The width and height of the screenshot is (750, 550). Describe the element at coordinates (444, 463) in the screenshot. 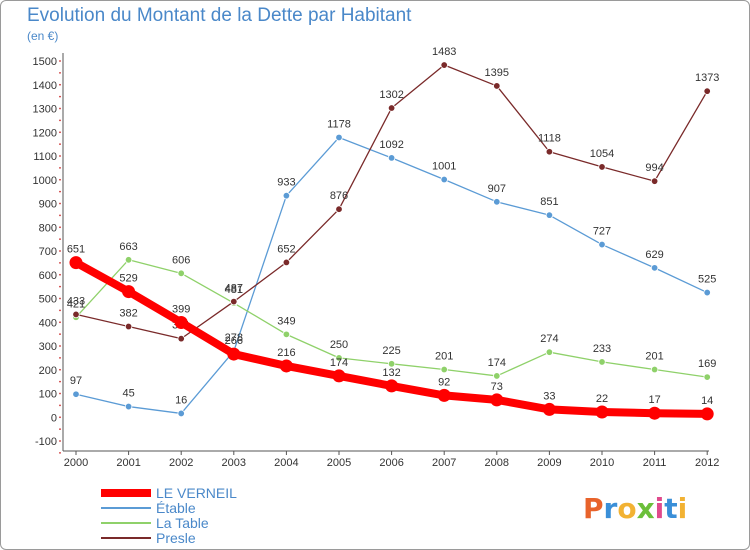

I see `x-tick-label: 2007` at that location.